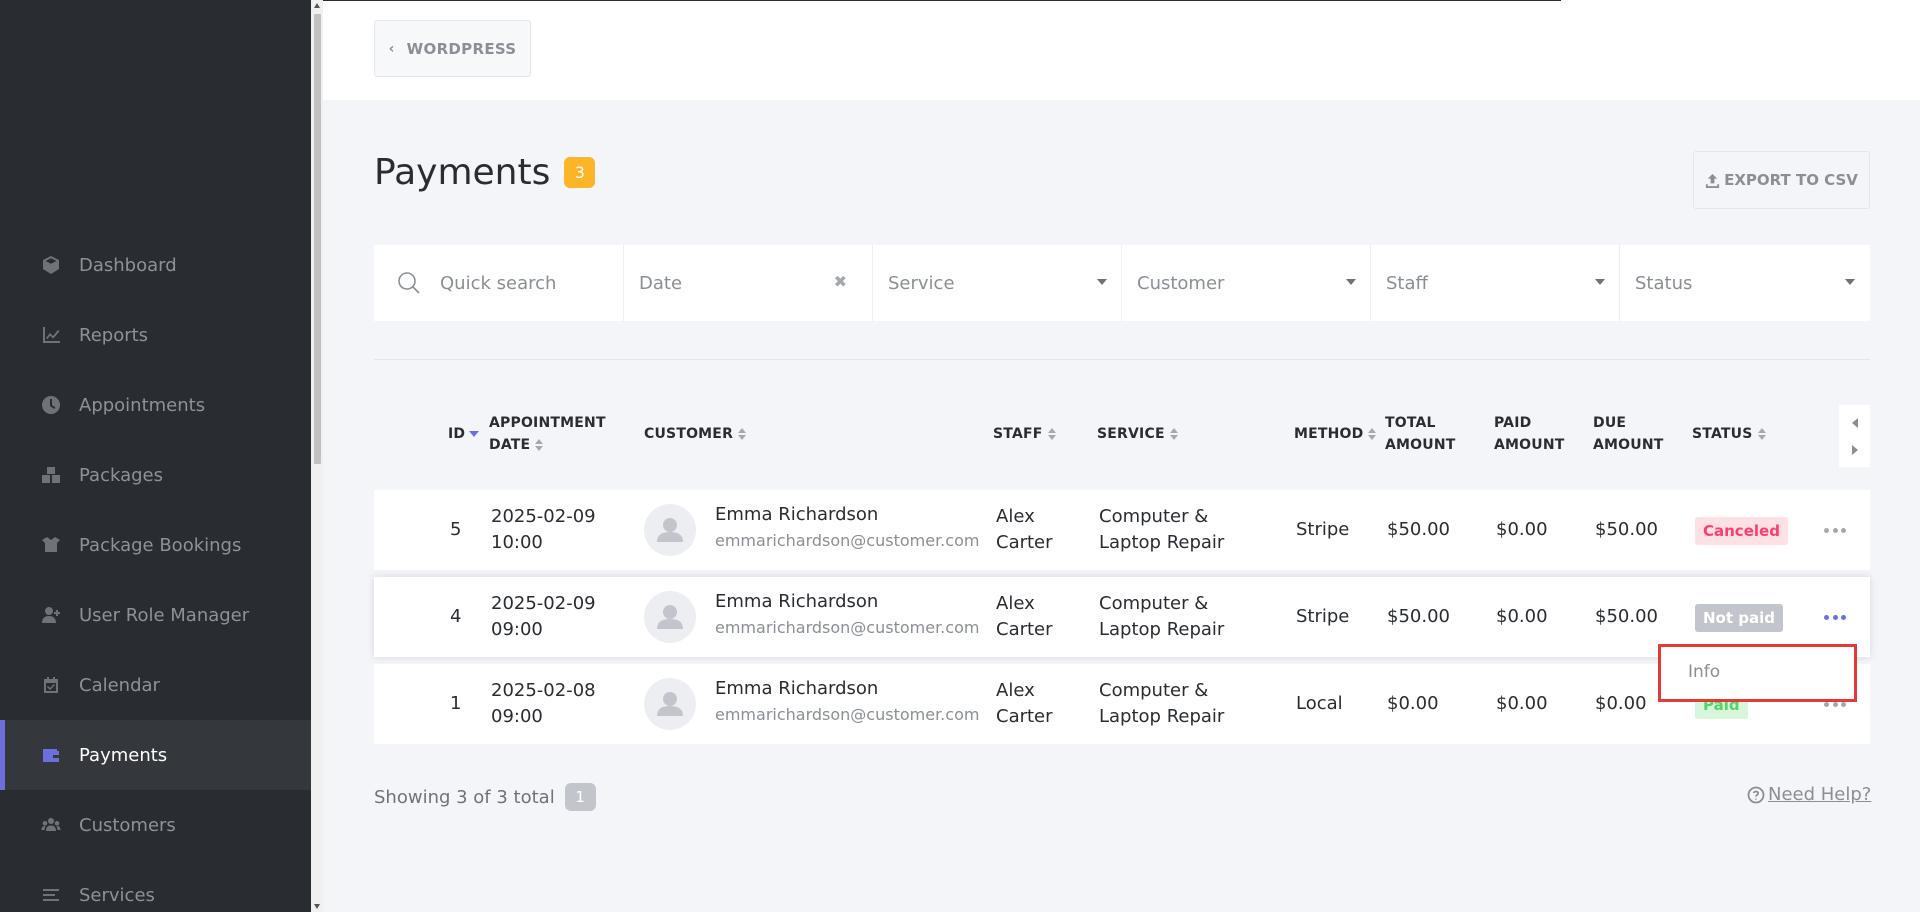  I want to click on question-circle-icon, so click(1756, 794).